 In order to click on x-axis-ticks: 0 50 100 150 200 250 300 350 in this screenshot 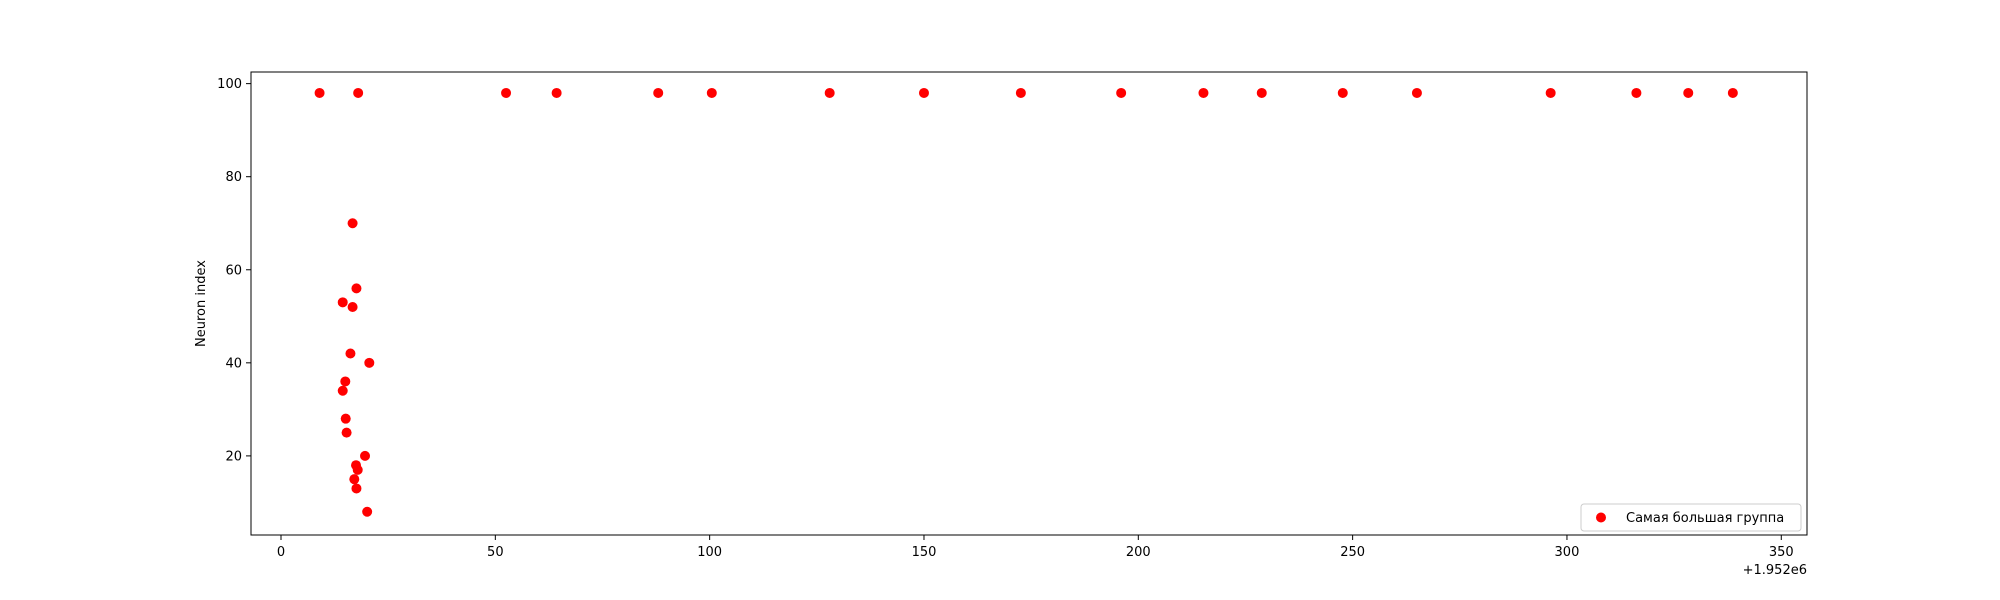, I will do `click(1035, 547)`.